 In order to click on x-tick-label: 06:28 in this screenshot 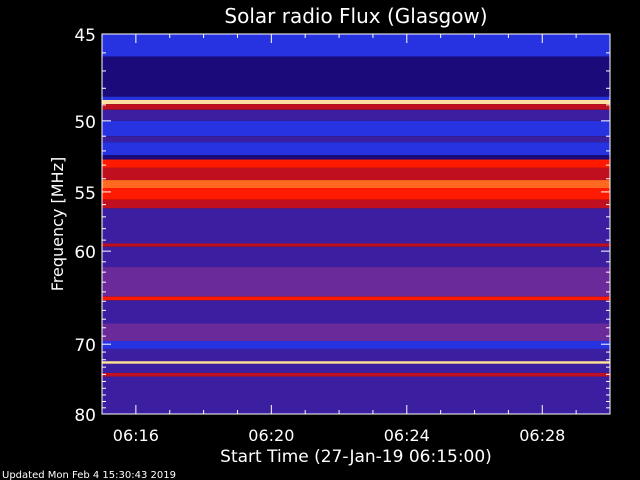, I will do `click(542, 435)`.